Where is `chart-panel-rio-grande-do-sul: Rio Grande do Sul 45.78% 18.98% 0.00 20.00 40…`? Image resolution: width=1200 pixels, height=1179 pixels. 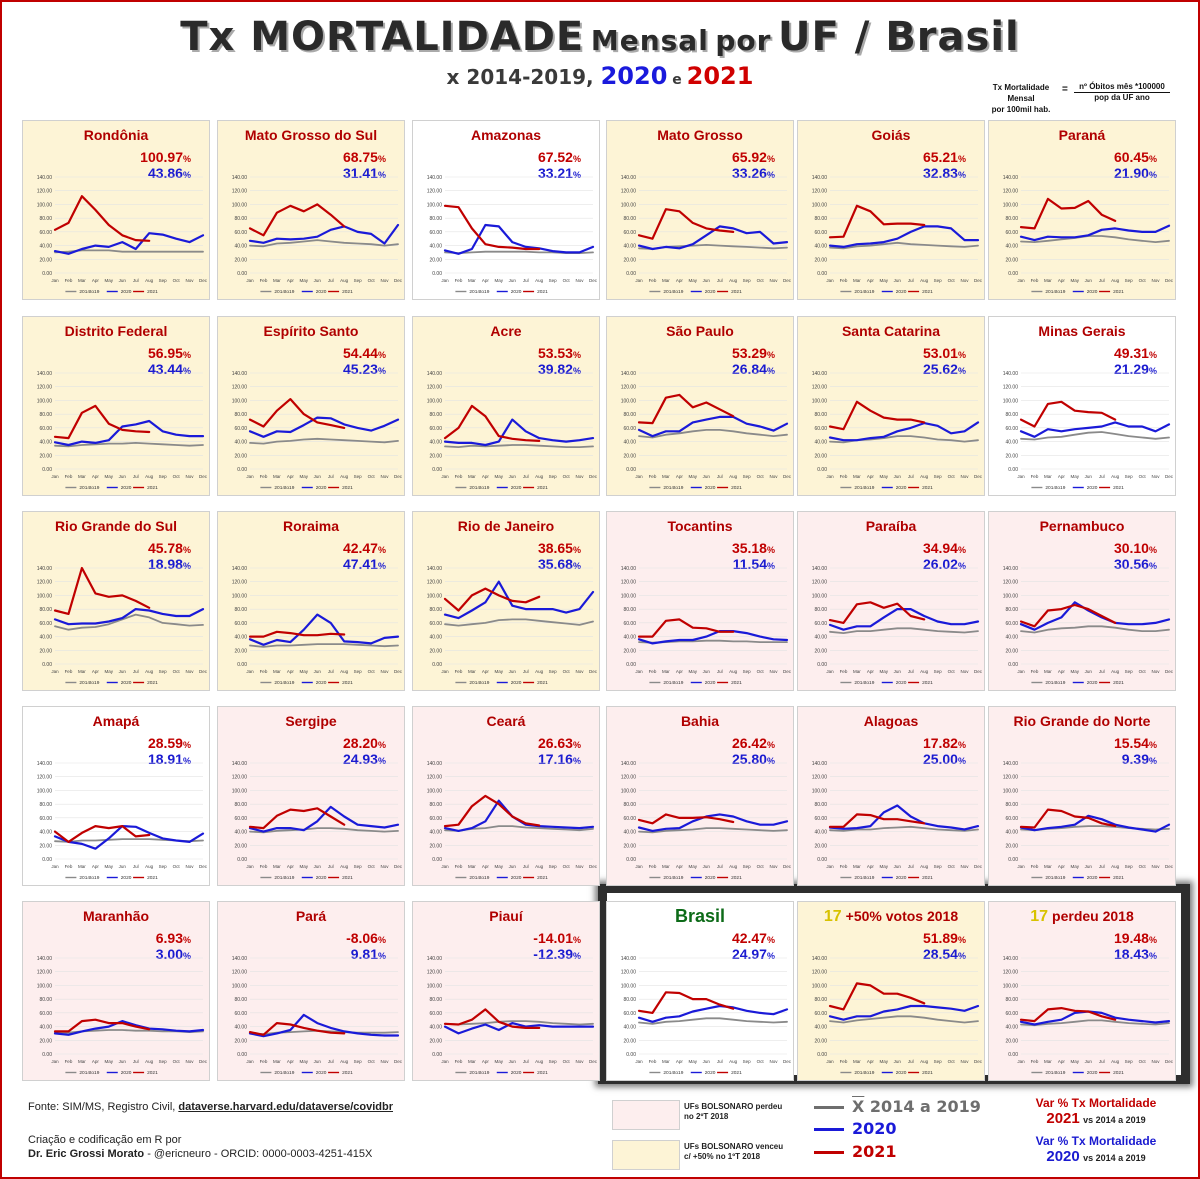
chart-panel-rio-grande-do-sul: Rio Grande do Sul 45.78% 18.98% 0.00 20.00 40… is located at coordinates (116, 601).